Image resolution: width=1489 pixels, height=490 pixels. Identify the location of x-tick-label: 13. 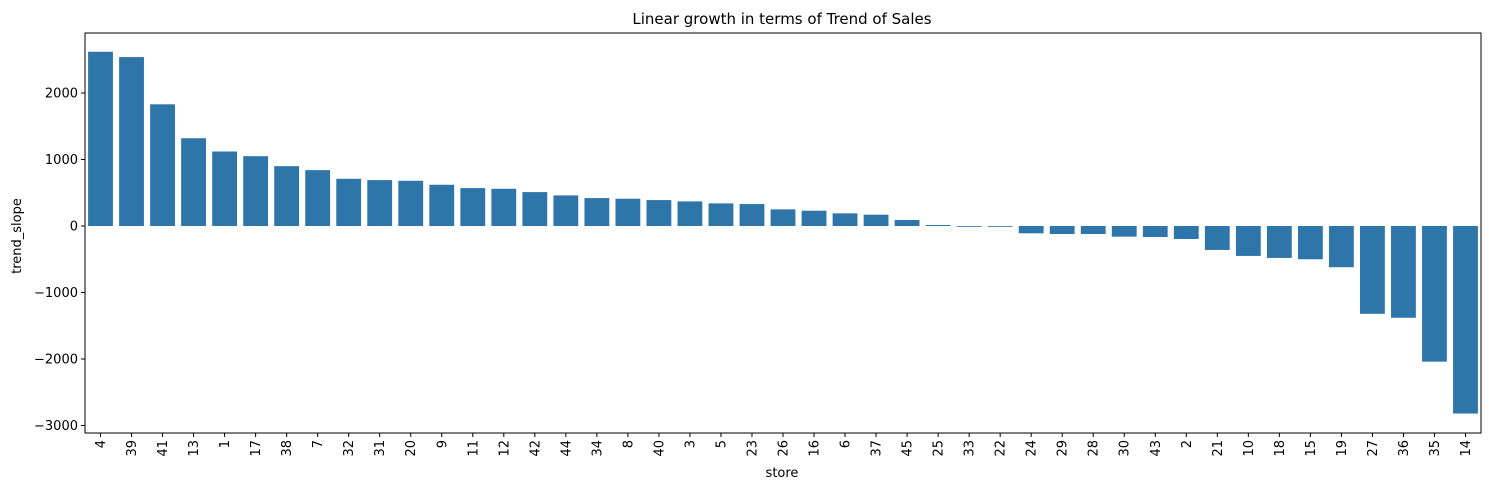
(194, 448).